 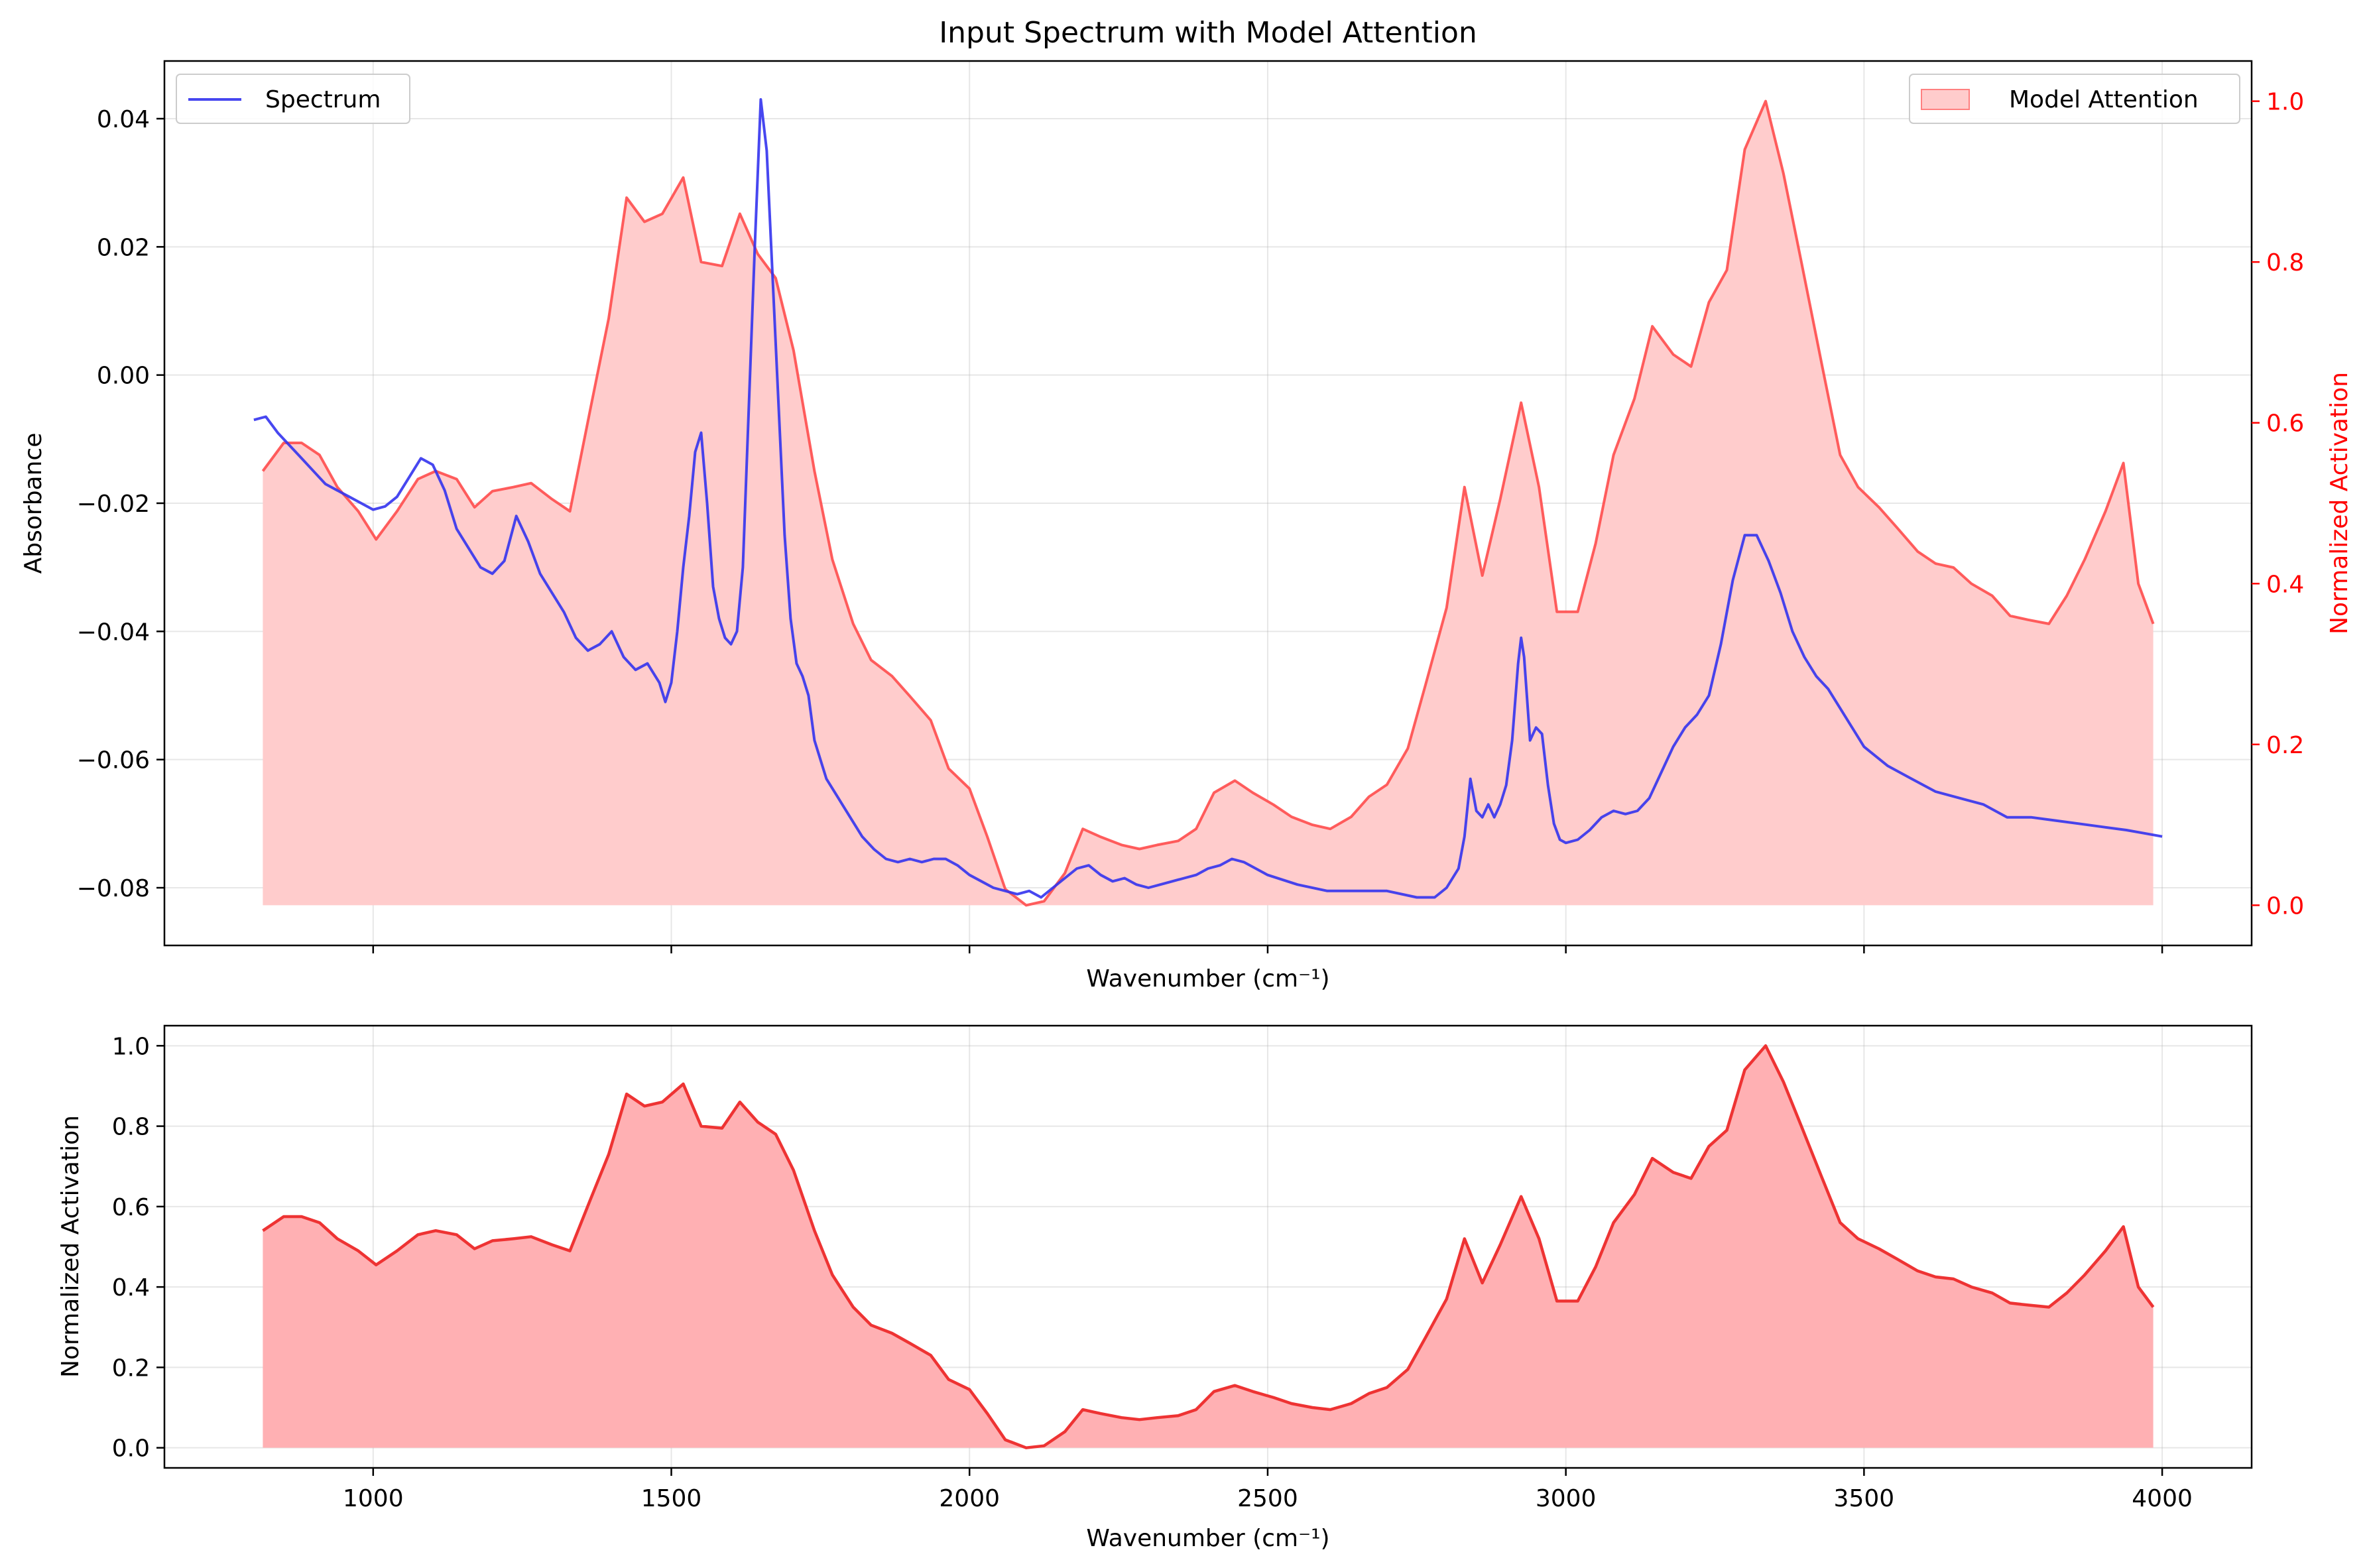 I want to click on top-right-y-axis-label: Normalized Activation, so click(x=2339, y=503).